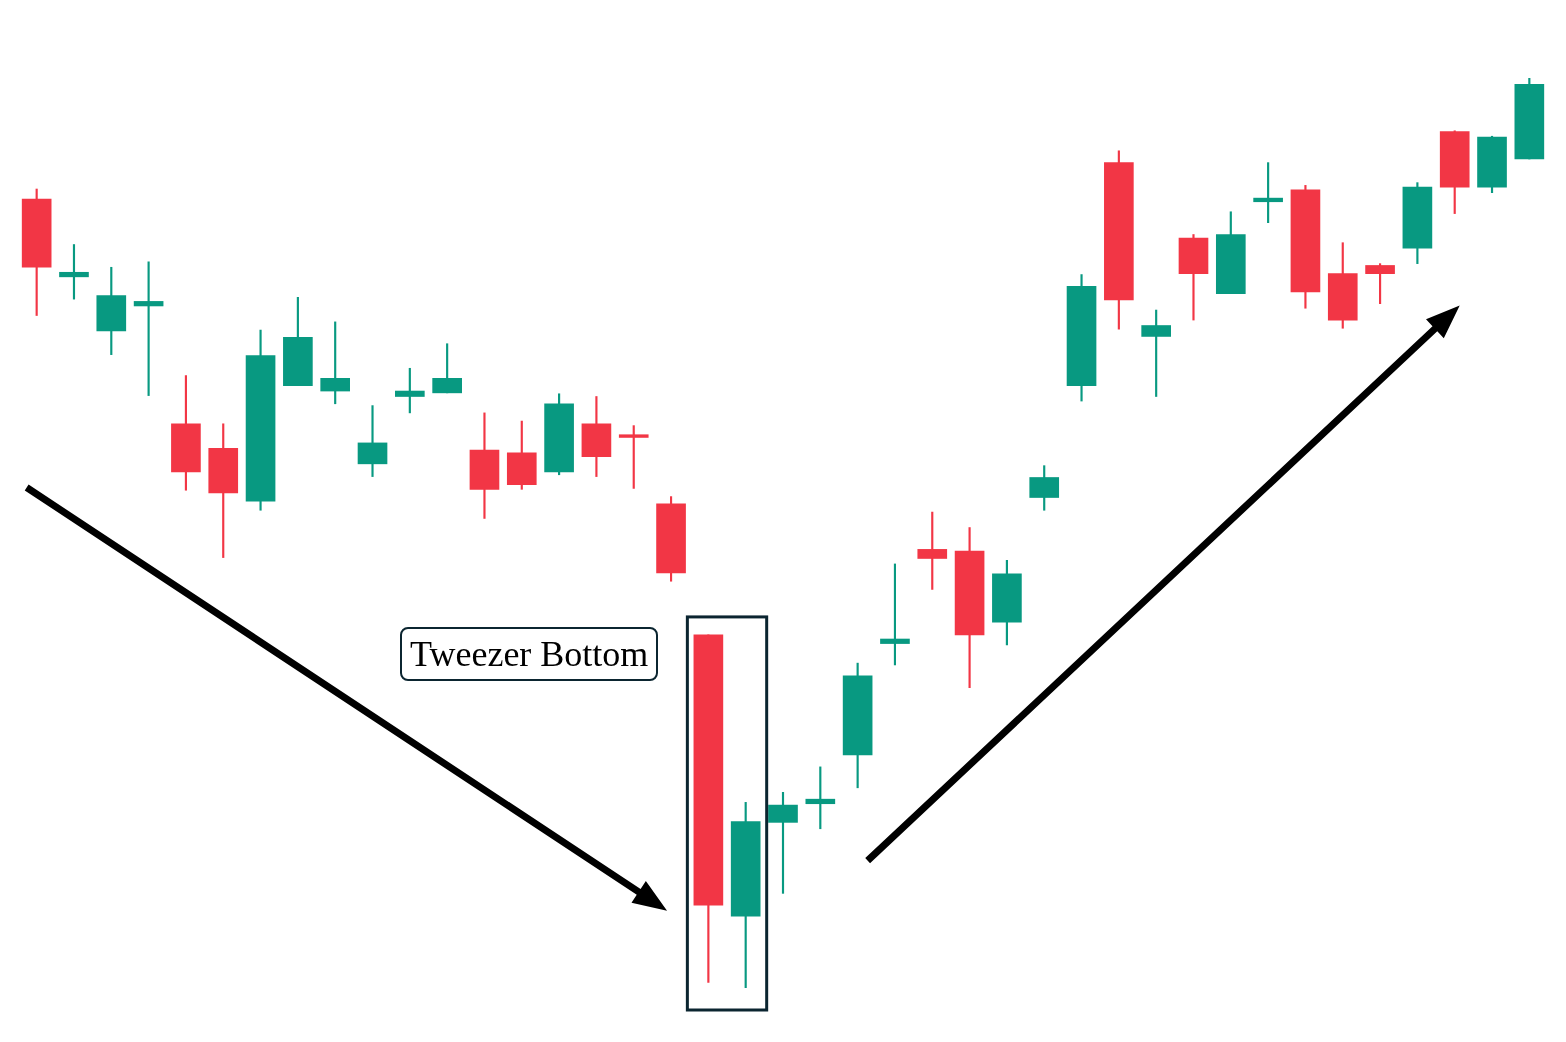 The width and height of the screenshot is (1566, 1042). I want to click on annotation: Tweezer Bottom, so click(529, 653).